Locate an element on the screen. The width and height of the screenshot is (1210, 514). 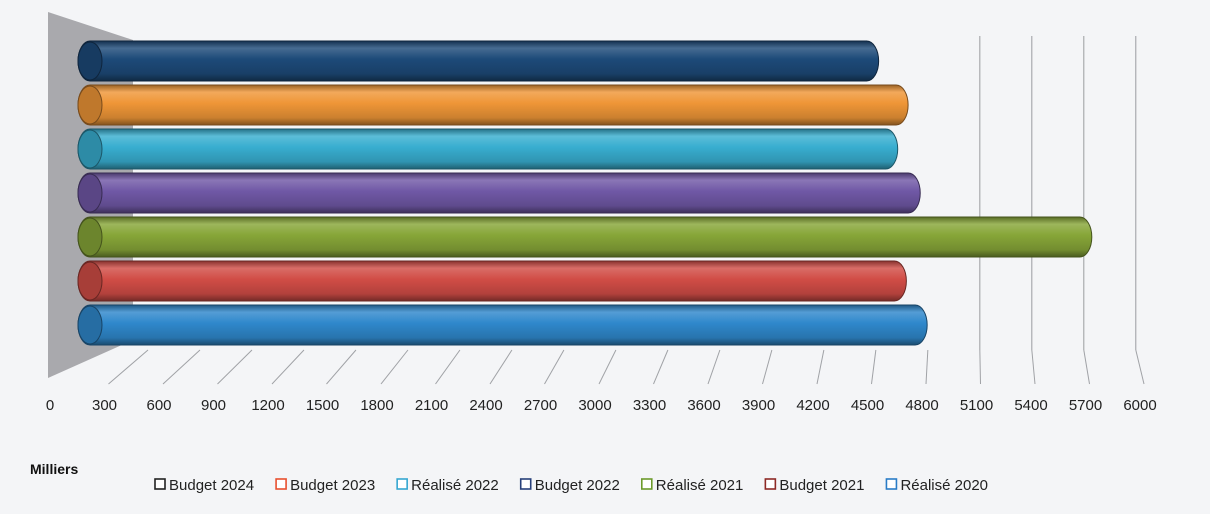
x-tick-label: 4200 is located at coordinates (812, 405).